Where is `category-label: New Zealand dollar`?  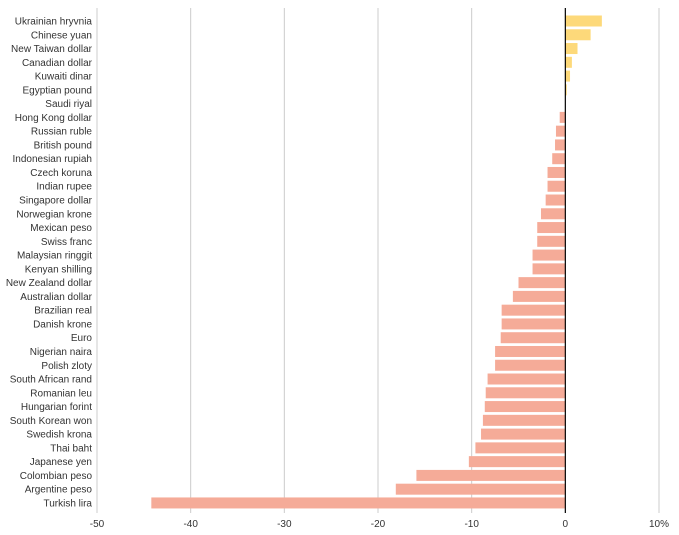
category-label: New Zealand dollar is located at coordinates (49, 283).